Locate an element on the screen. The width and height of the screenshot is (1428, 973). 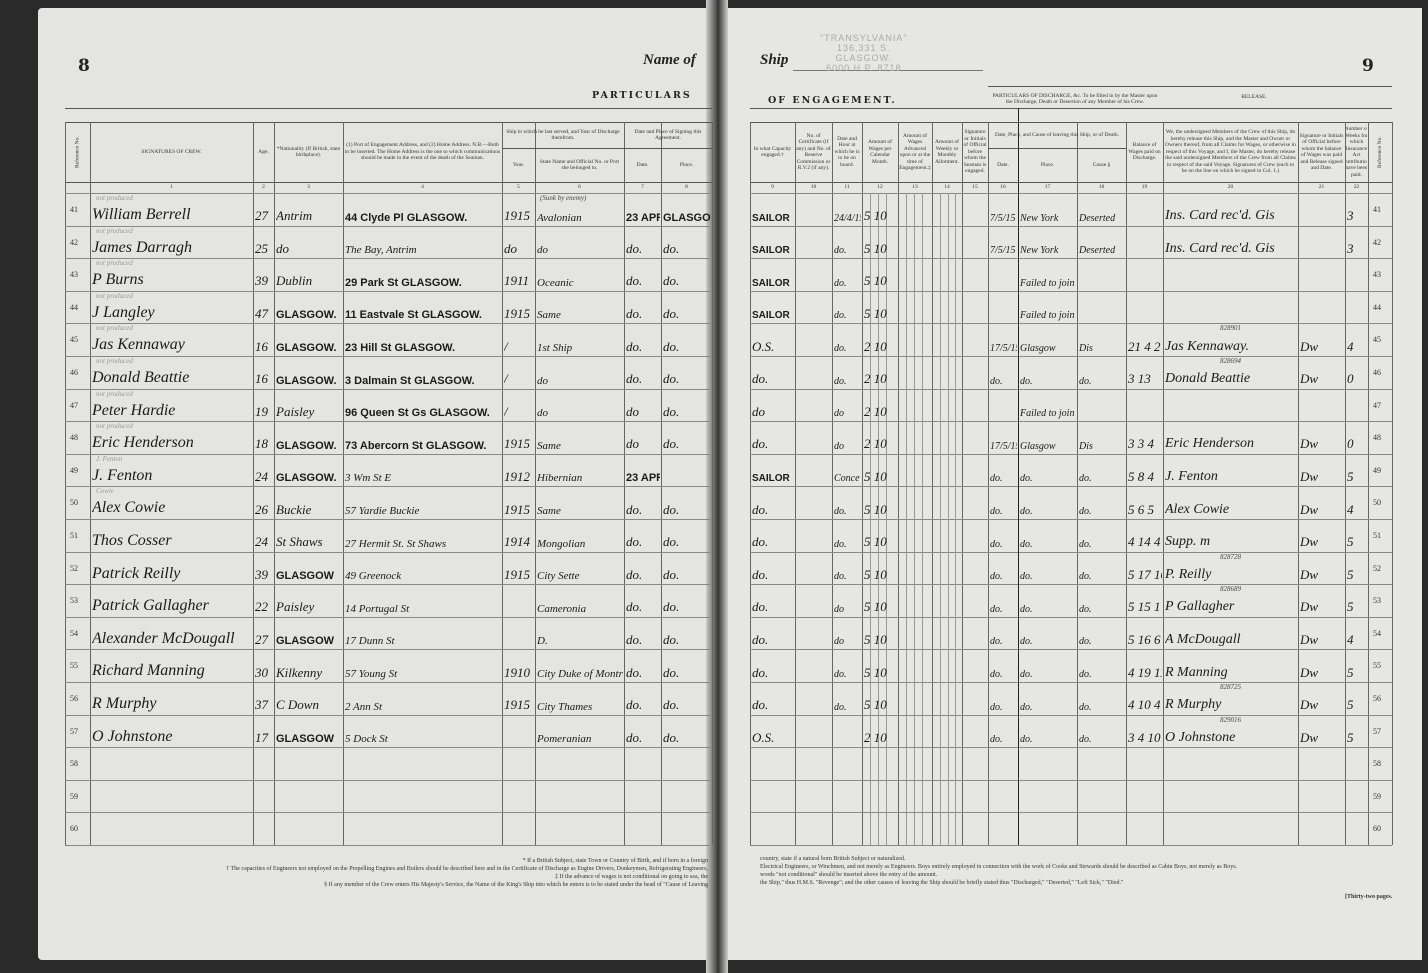
reference-number: 48 is located at coordinates (74, 438).